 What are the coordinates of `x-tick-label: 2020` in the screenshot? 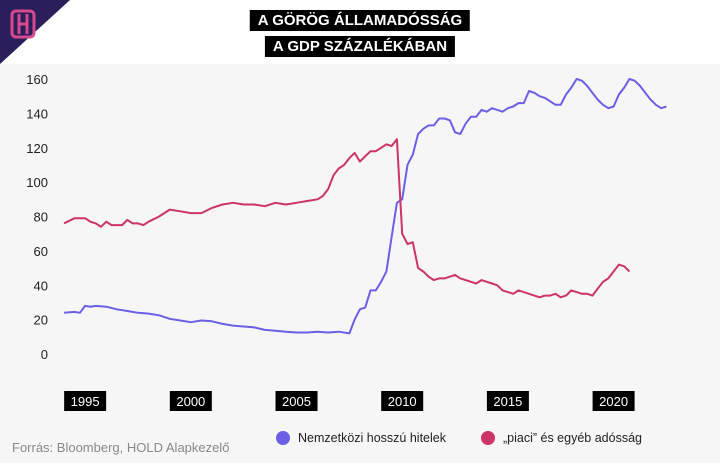 It's located at (613, 401).